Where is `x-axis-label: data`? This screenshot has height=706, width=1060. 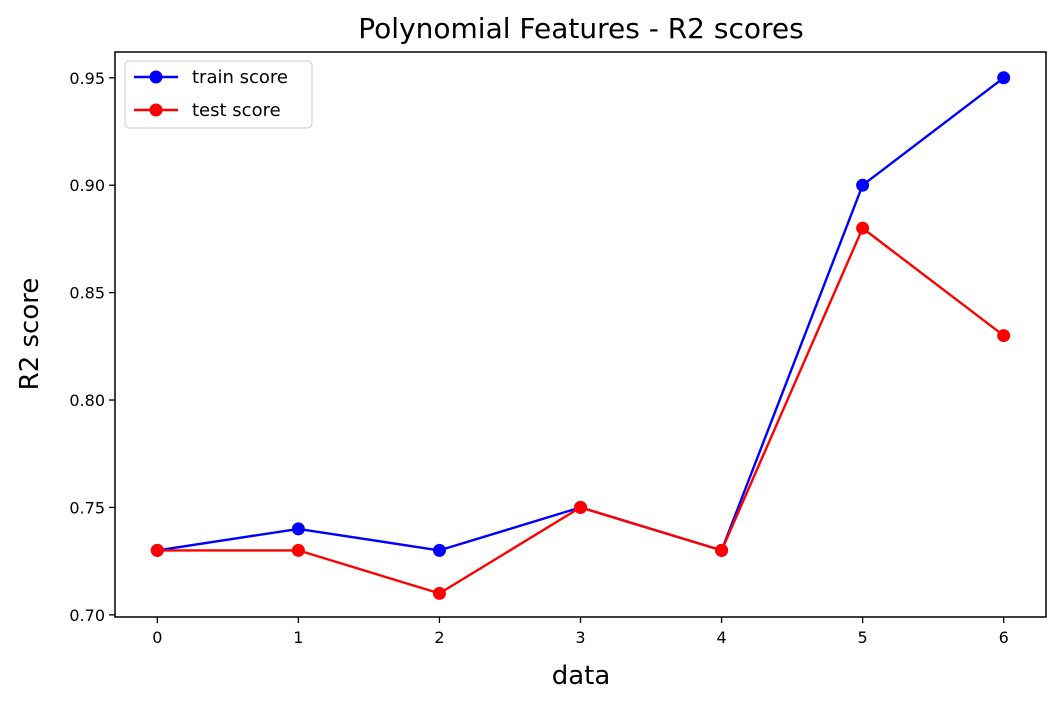
x-axis-label: data is located at coordinates (581, 676).